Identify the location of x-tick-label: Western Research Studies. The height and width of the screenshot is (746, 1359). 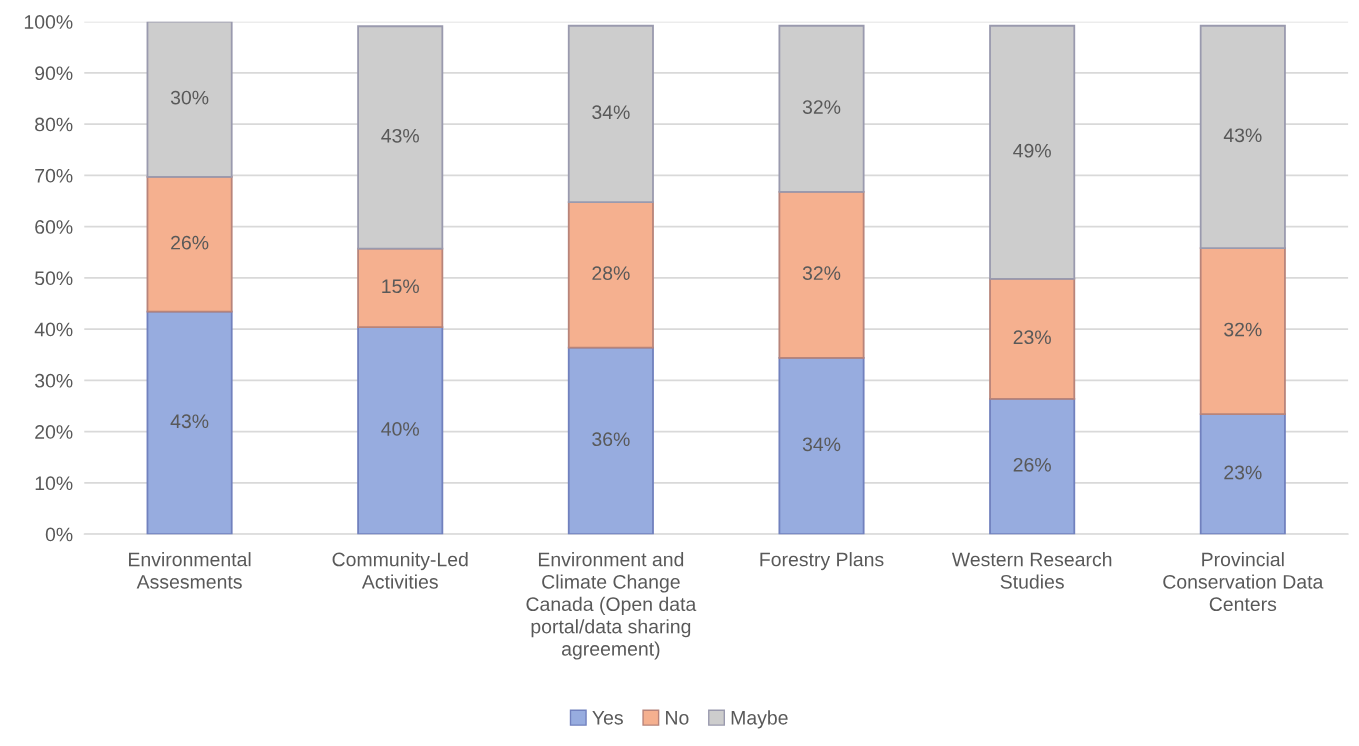
(1031, 570).